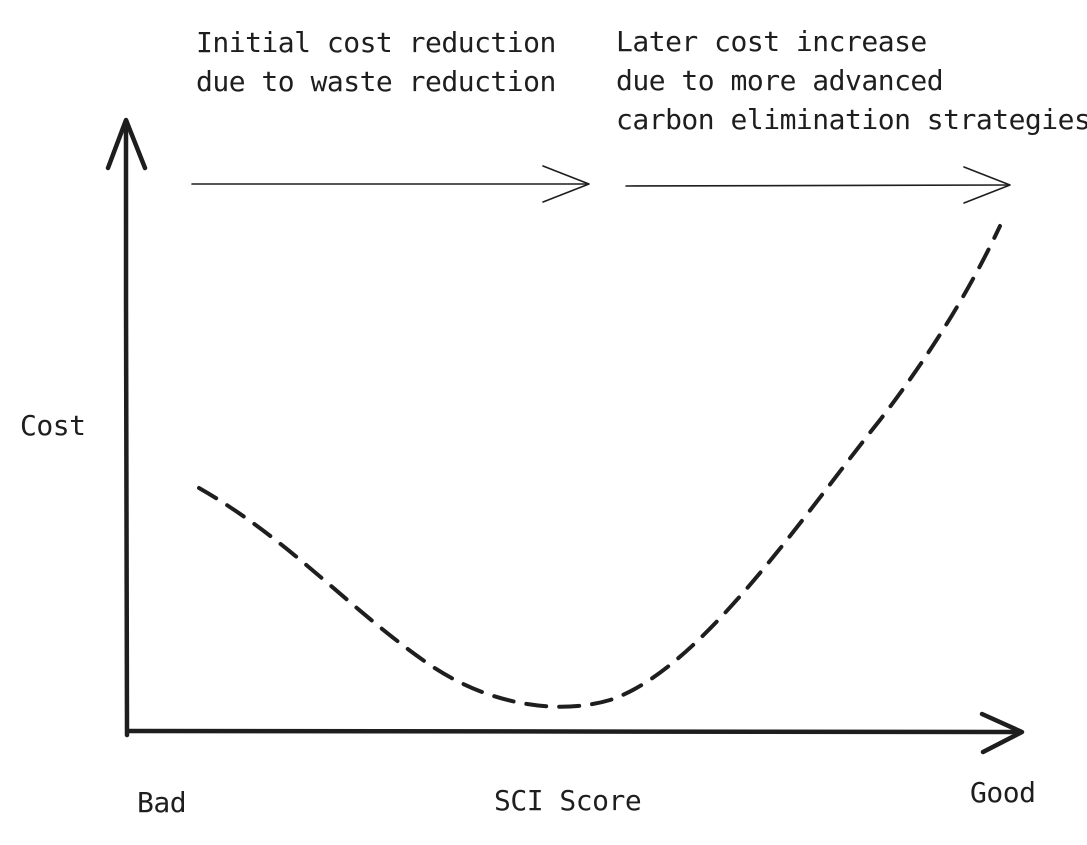 The width and height of the screenshot is (1087, 845). Describe the element at coordinates (376, 81) in the screenshot. I see `annotation-line: due to waste reduction` at that location.